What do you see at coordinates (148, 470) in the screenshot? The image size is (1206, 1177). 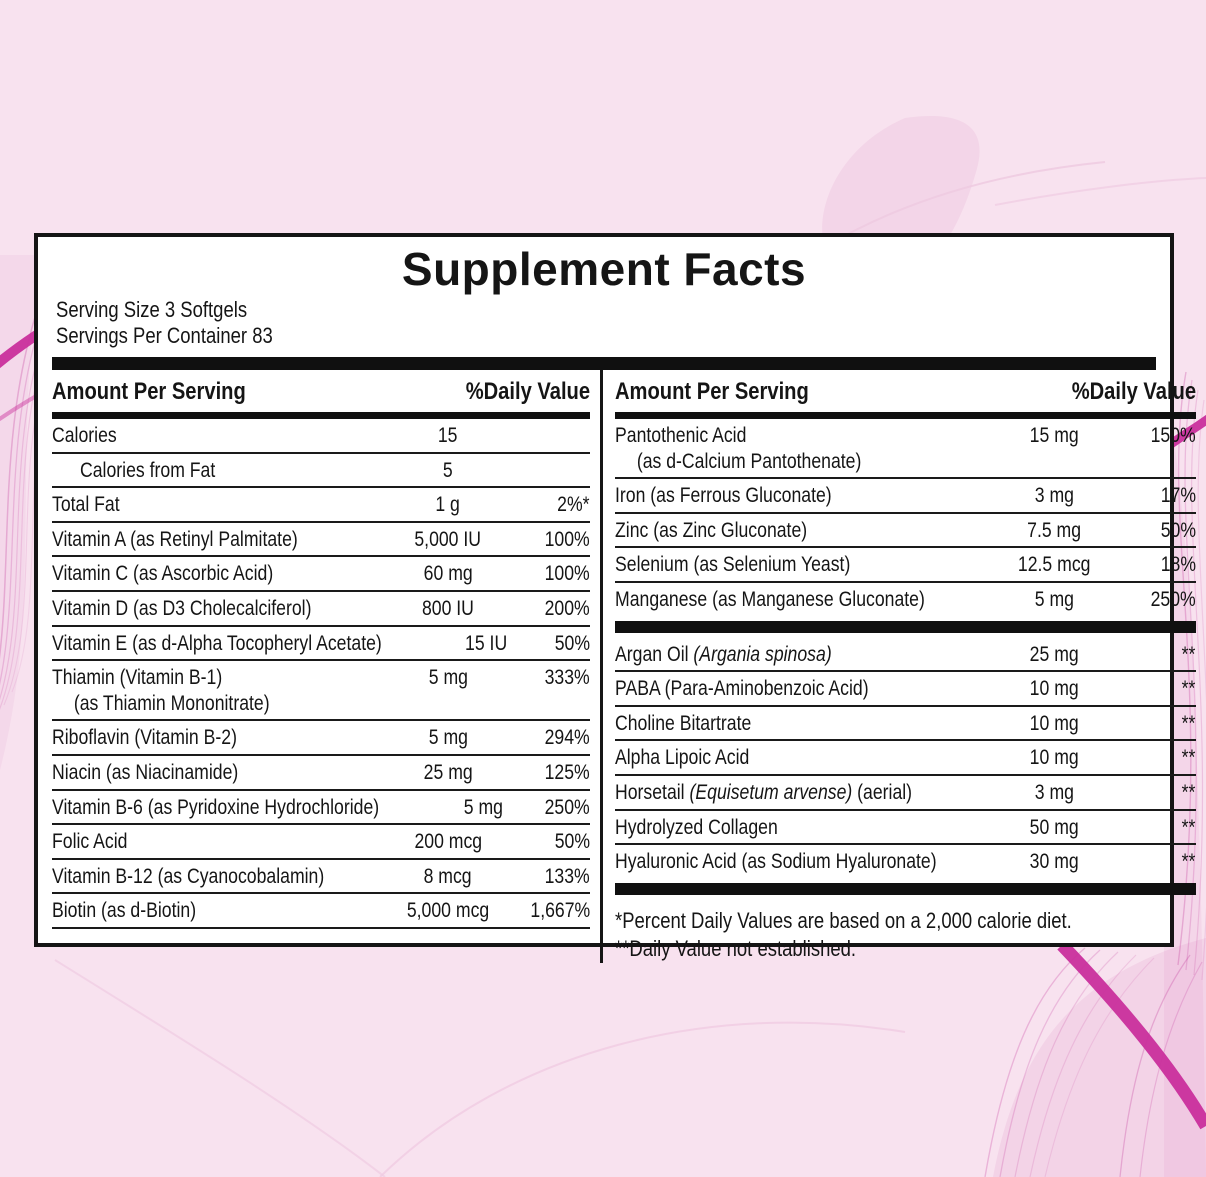 I see `nutrient-name: Calories from Fat` at bounding box center [148, 470].